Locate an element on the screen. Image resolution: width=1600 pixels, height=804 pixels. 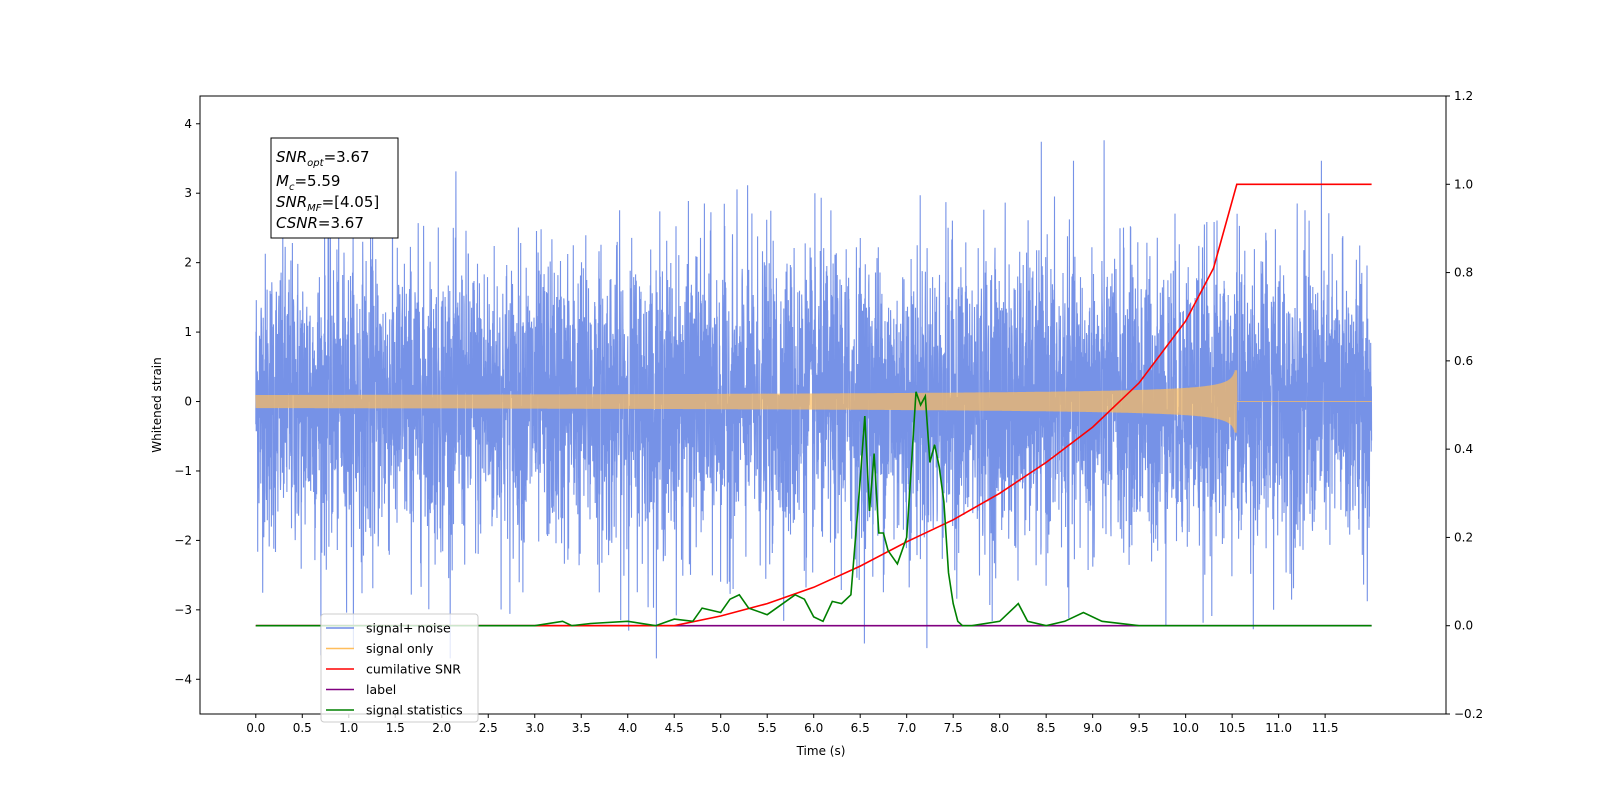
y2-tick-label: 0.2 is located at coordinates (1463, 537).